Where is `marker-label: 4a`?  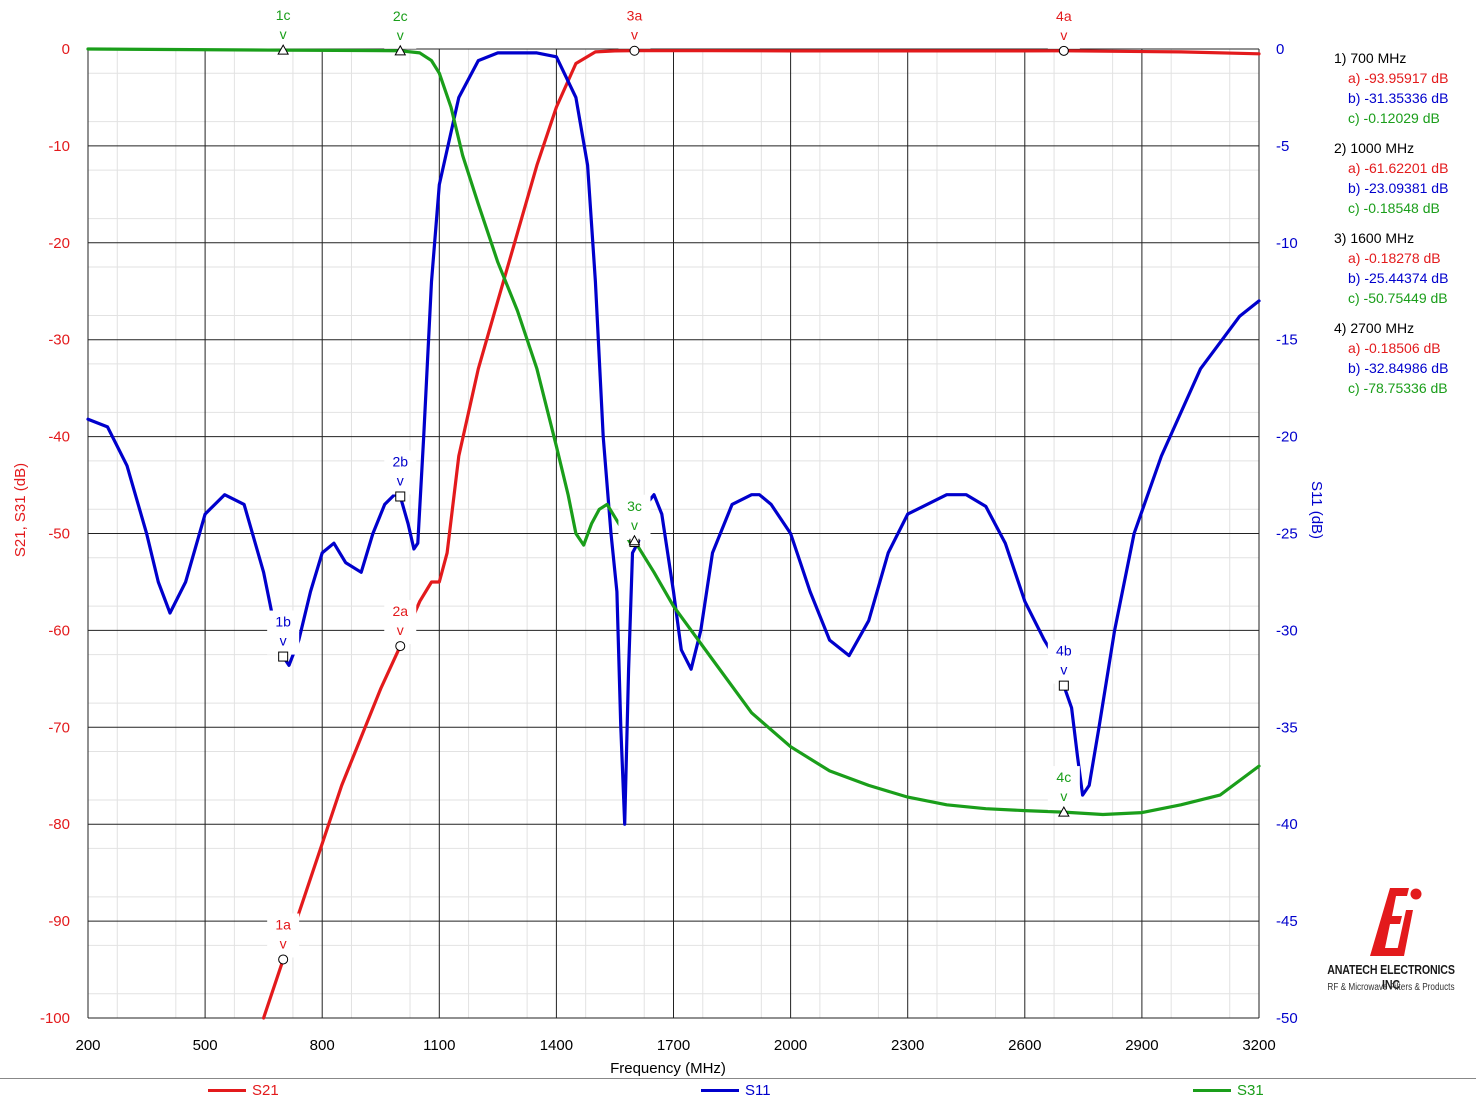
marker-label: 4a is located at coordinates (1064, 16).